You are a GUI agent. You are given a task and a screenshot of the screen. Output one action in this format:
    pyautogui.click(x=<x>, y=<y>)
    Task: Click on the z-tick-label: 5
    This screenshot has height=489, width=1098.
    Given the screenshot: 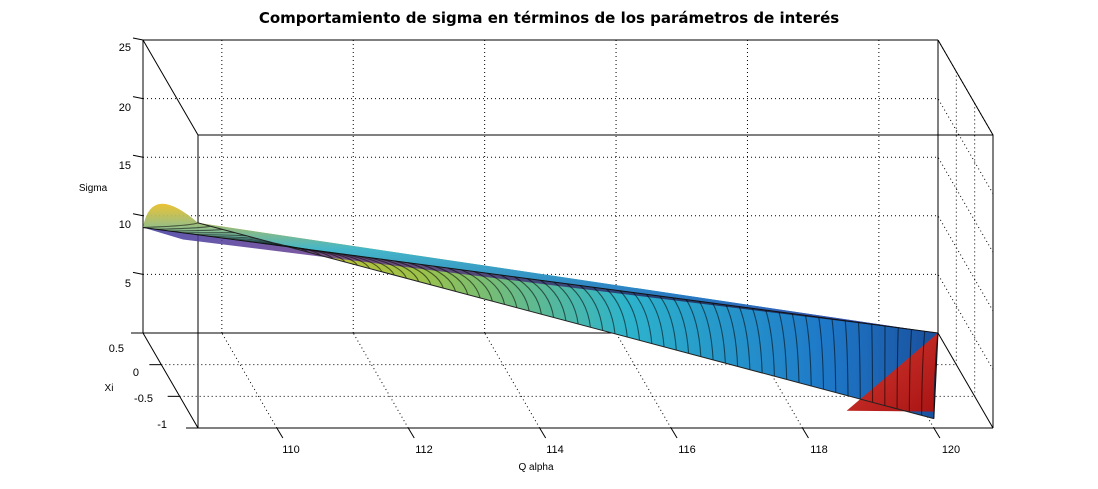 What is the action you would take?
    pyautogui.click(x=128, y=284)
    